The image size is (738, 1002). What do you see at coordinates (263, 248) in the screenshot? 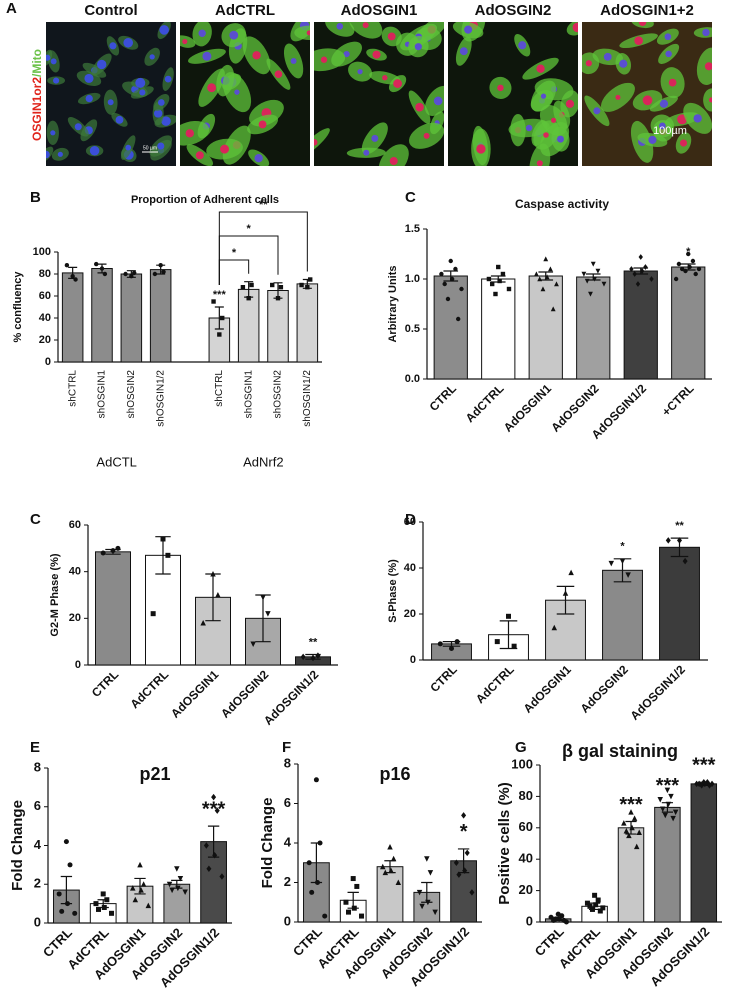
I see `bracket` at bounding box center [263, 248].